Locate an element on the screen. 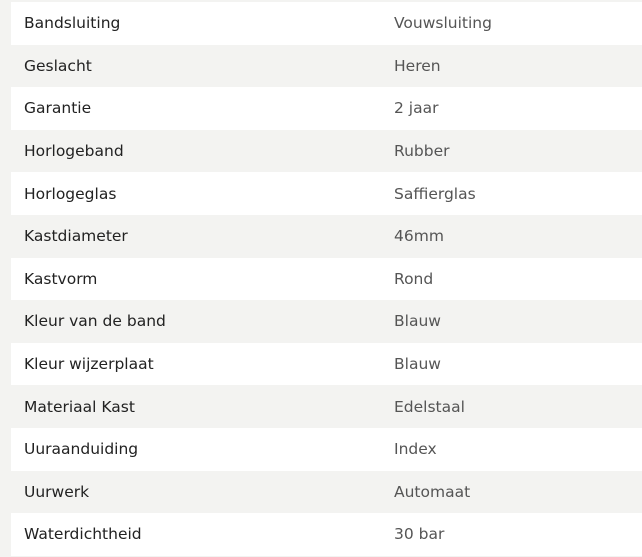 Image resolution: width=642 pixels, height=557 pixels. spec-value: Rubber is located at coordinates (422, 151).